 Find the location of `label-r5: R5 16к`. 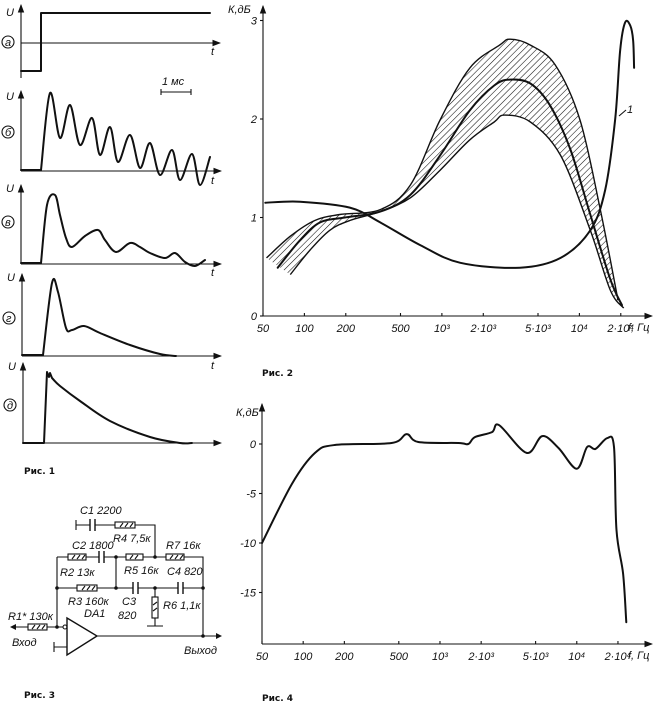

label-r5: R5 16к is located at coordinates (141, 571).